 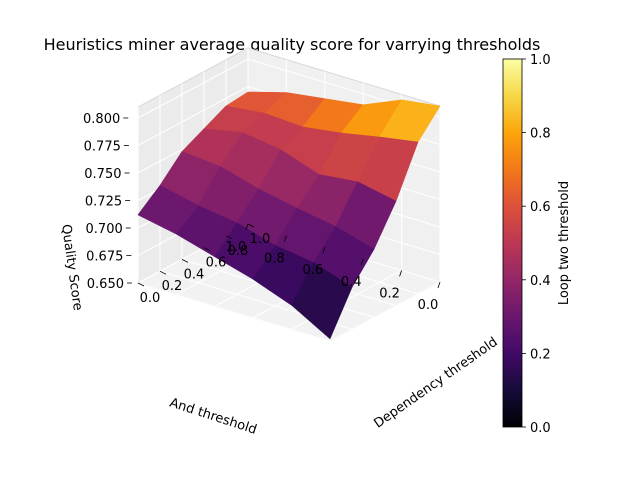 I want to click on y-axis-label: And threshold, so click(x=213, y=417).